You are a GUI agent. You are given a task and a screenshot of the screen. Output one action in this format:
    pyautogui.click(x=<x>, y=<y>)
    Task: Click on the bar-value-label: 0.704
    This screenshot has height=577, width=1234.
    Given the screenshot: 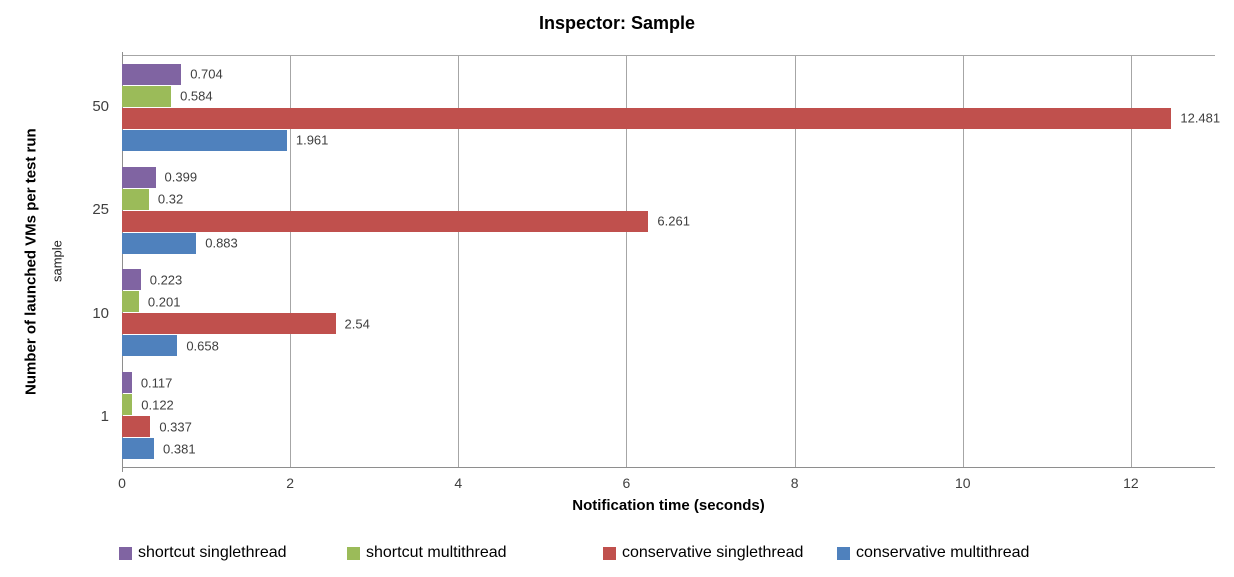 What is the action you would take?
    pyautogui.click(x=206, y=74)
    